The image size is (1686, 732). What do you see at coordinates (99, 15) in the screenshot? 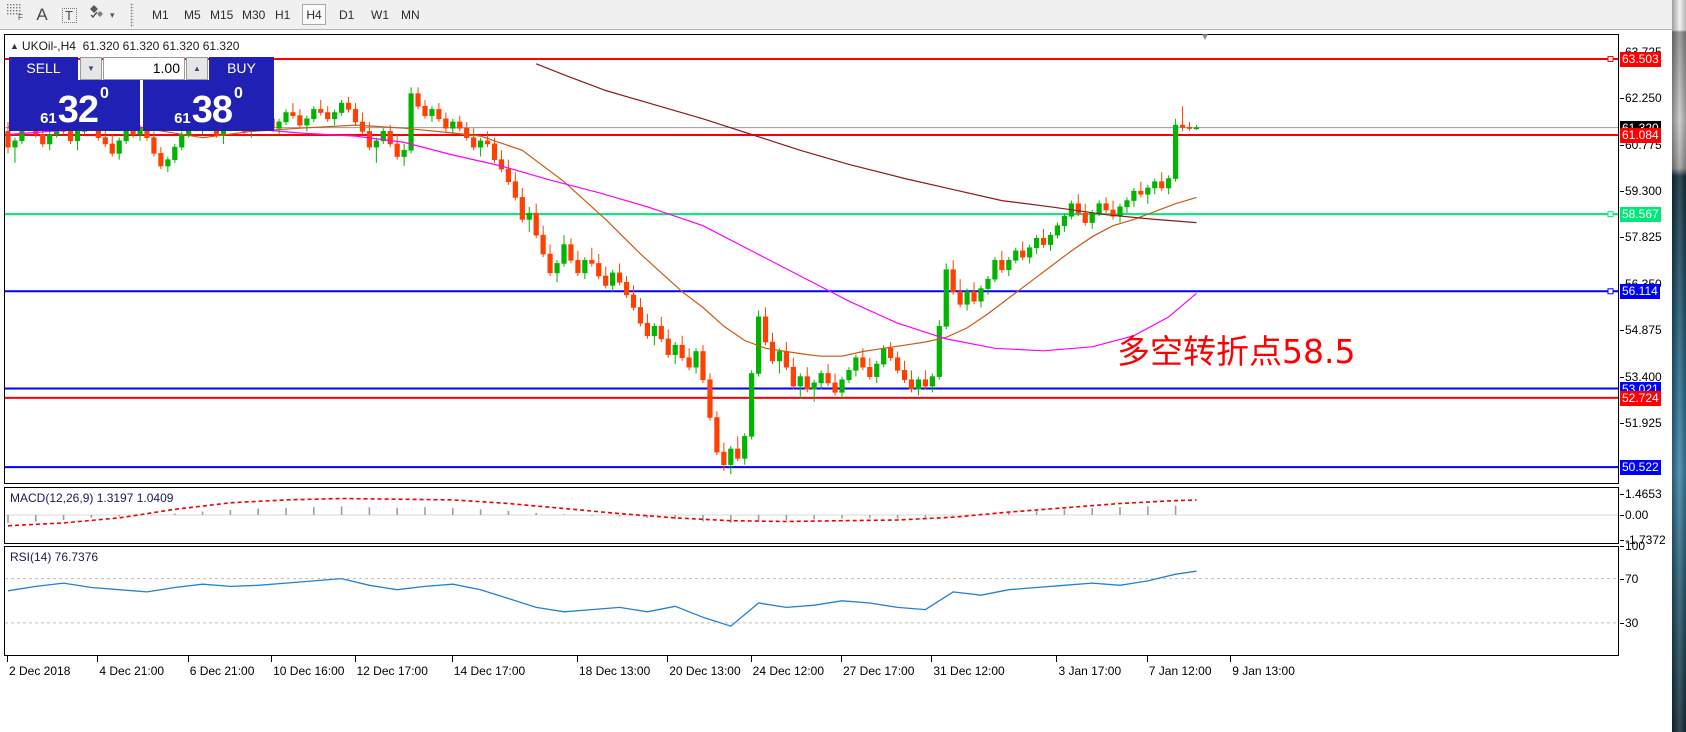
I see `objects-icon` at bounding box center [99, 15].